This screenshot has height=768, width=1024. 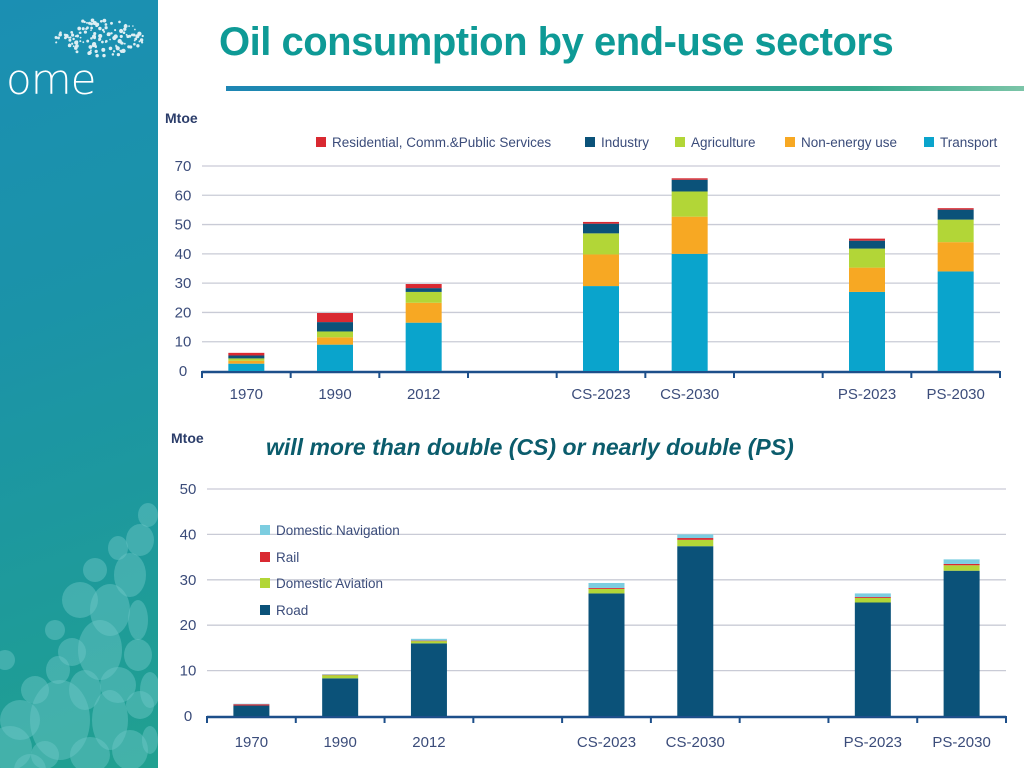 I want to click on legend-label: Domestic Aviation, so click(x=329, y=583).